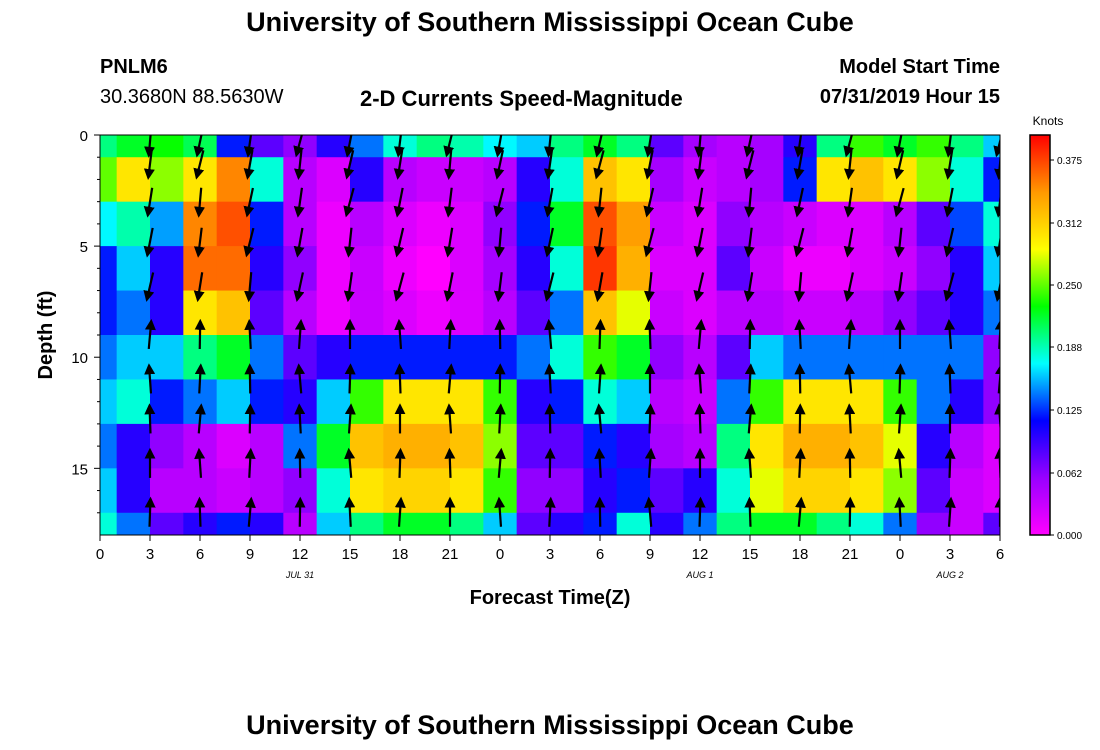  What do you see at coordinates (750, 554) in the screenshot?
I see `x-tick-label: 15` at bounding box center [750, 554].